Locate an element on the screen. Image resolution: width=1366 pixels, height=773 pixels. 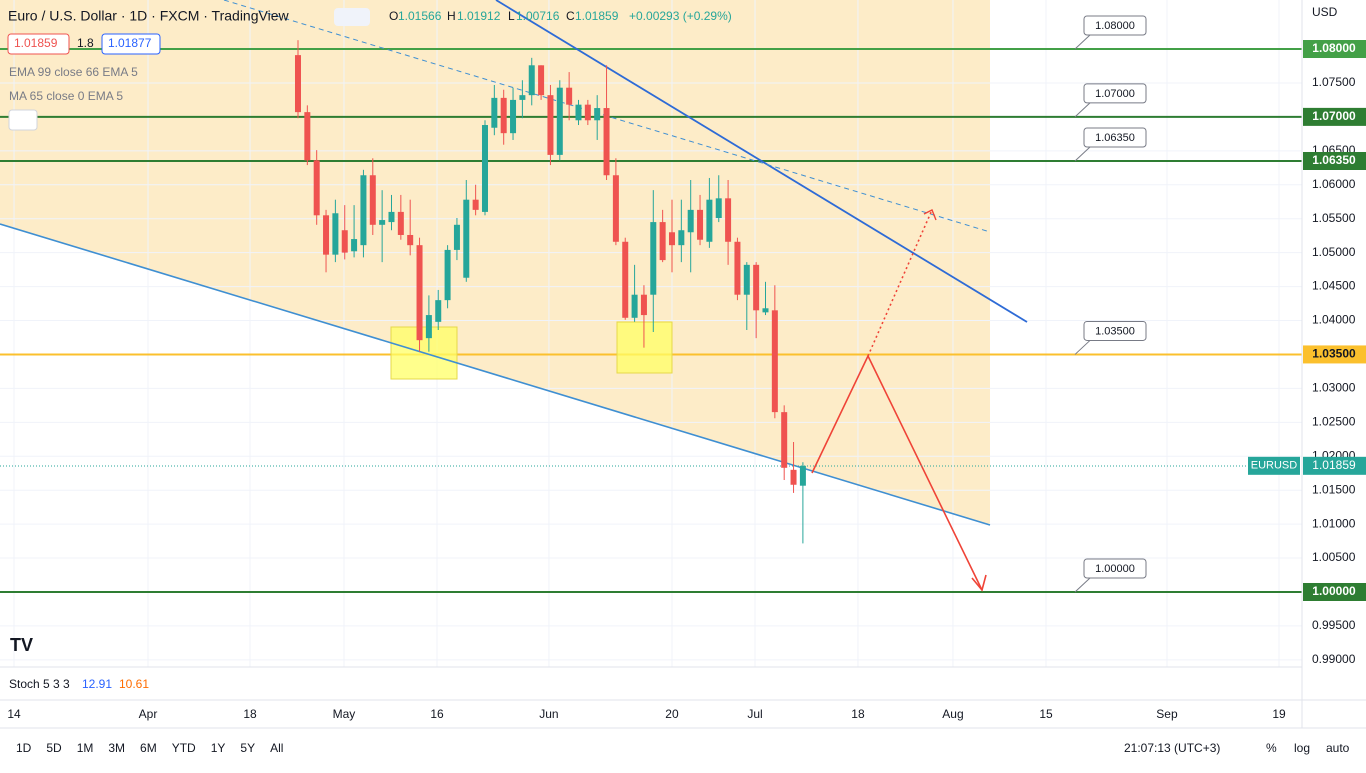
sell-box is located at coordinates (38, 44).